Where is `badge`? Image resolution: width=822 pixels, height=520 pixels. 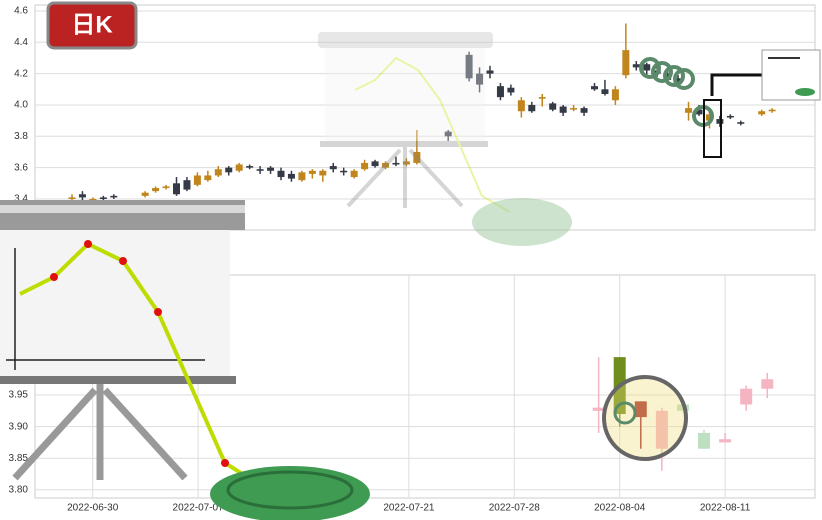
badge is located at coordinates (92, 25).